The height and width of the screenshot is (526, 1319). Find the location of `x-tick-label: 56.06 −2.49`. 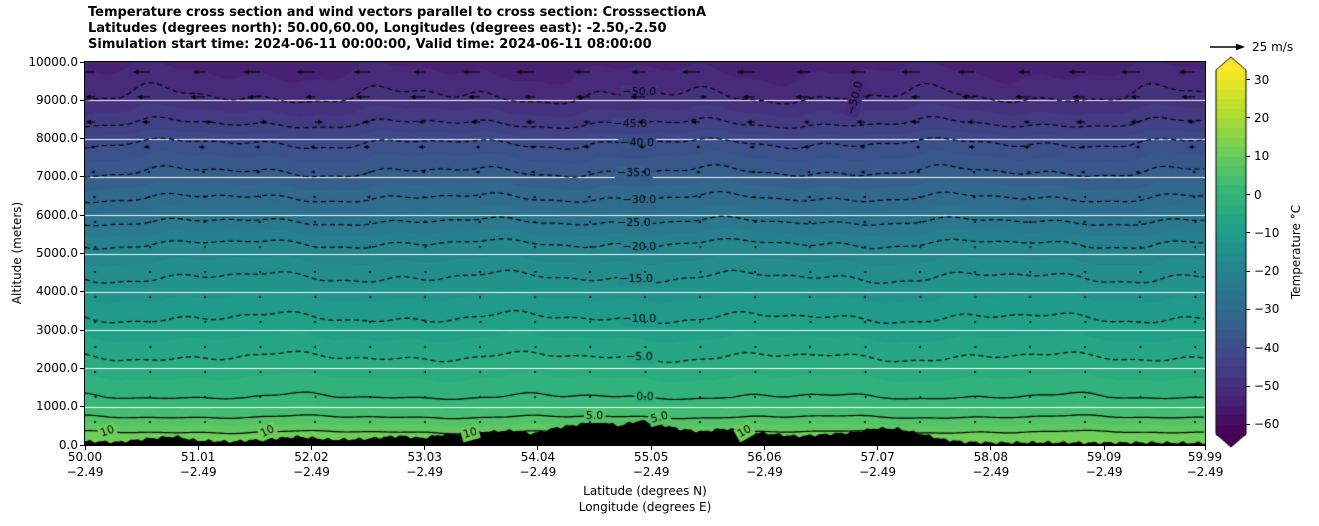

x-tick-label: 56.06 −2.49 is located at coordinates (764, 464).